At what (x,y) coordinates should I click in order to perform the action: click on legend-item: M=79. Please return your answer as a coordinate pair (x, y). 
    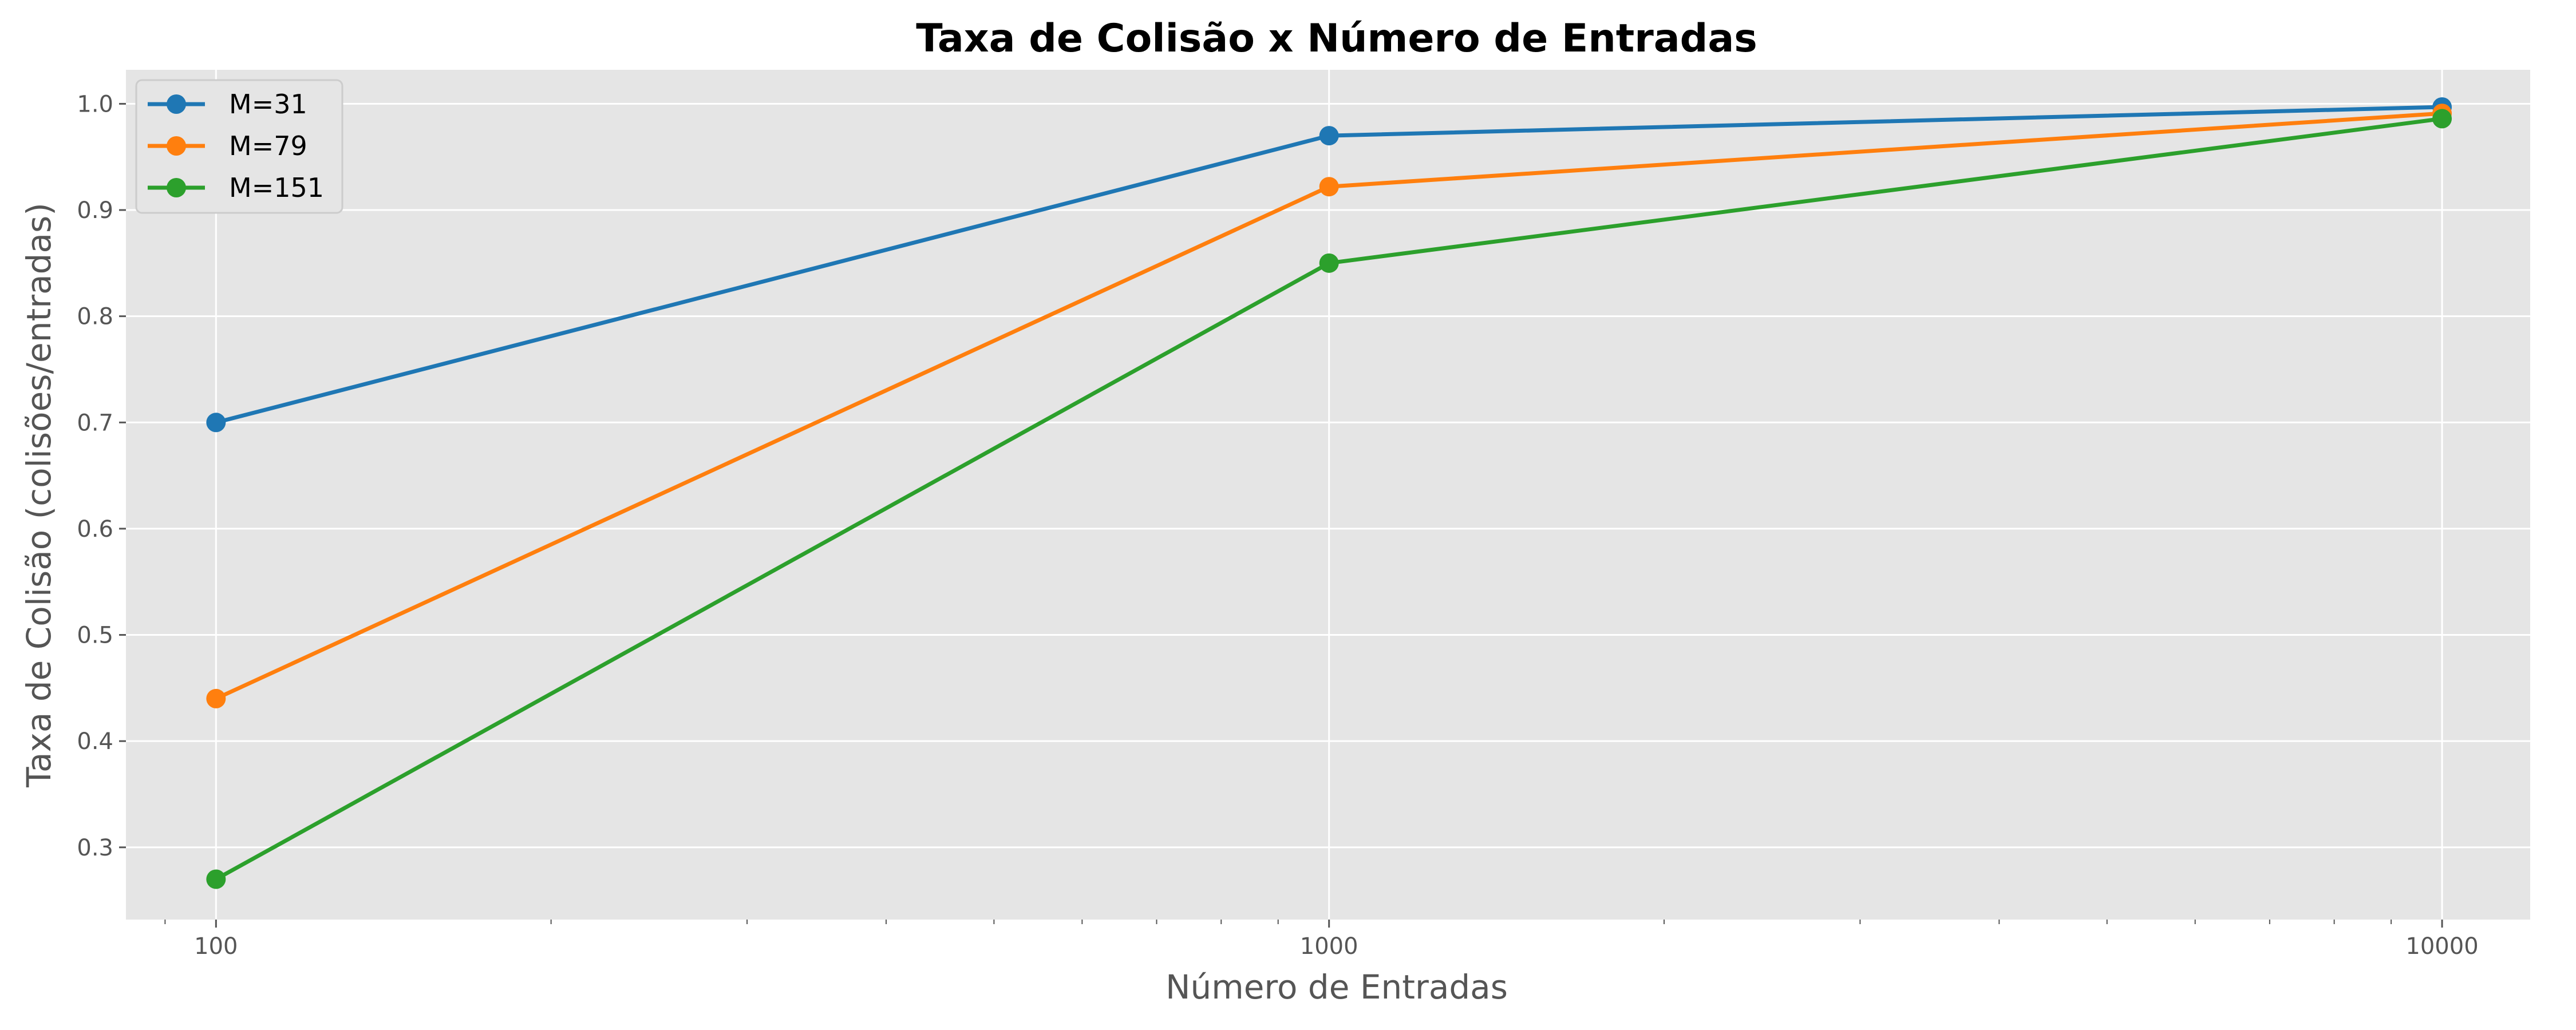
    Looking at the image, I should click on (227, 145).